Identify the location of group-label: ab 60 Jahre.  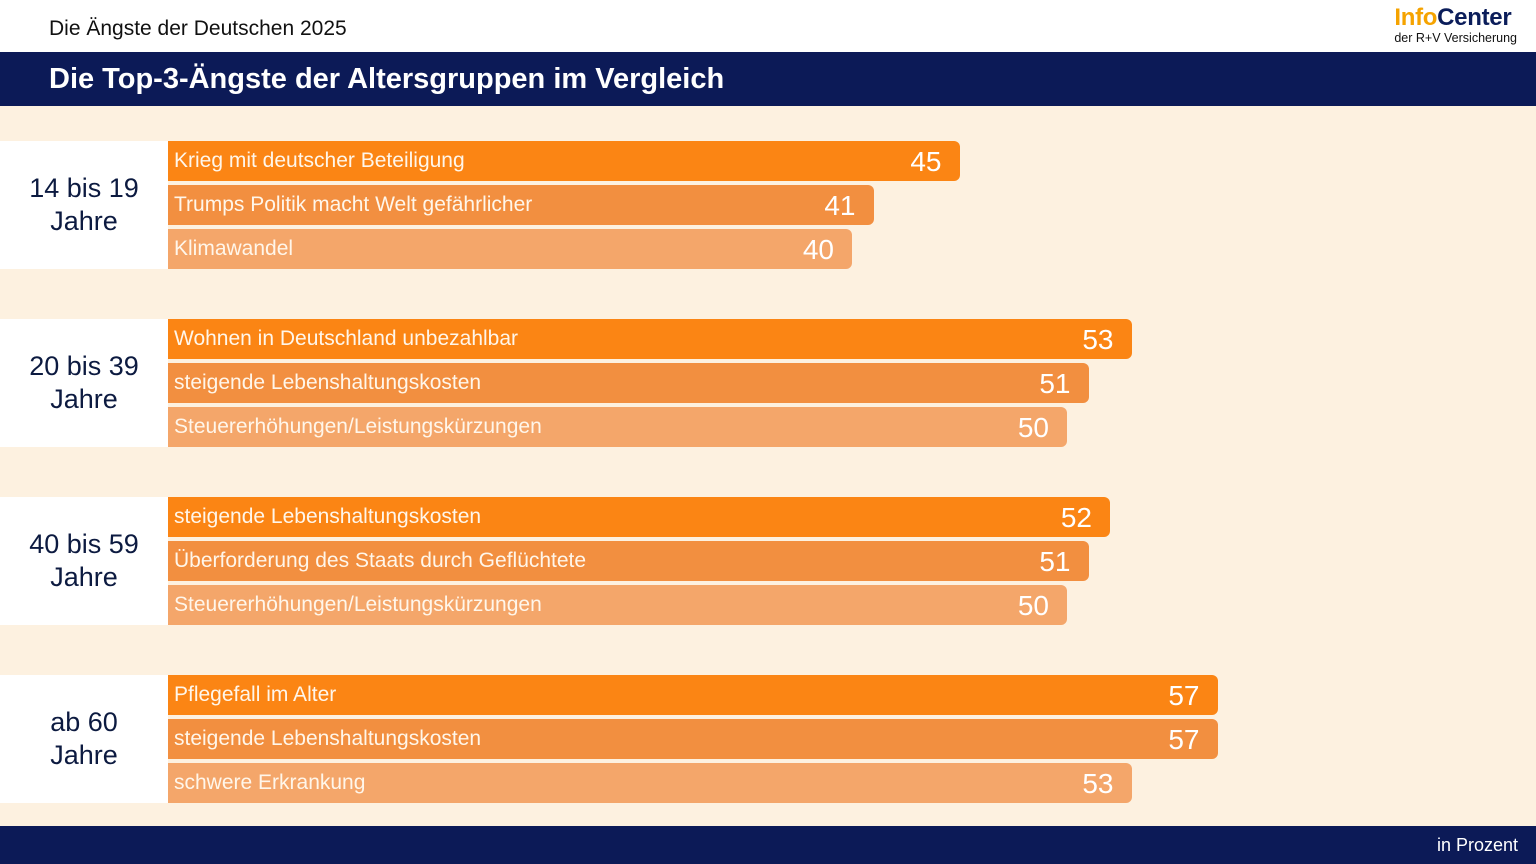
(84, 739).